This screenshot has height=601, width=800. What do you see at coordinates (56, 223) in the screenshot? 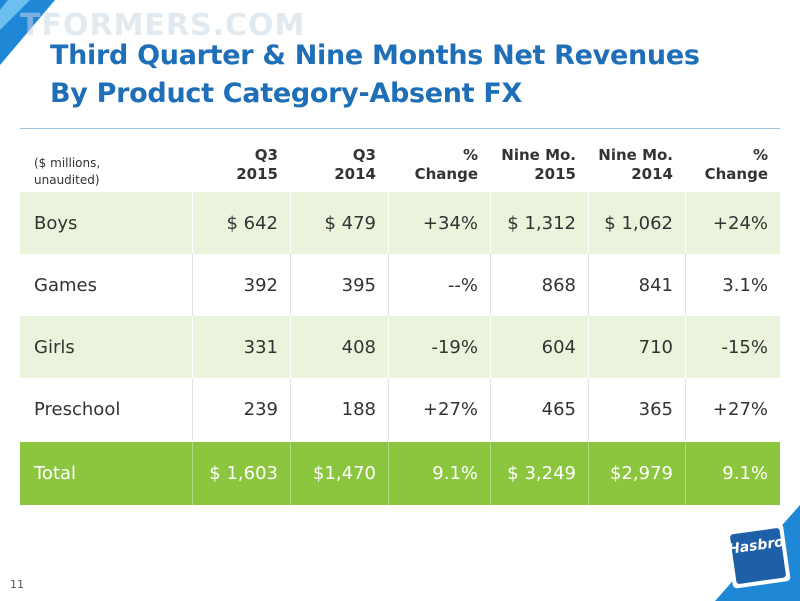
I see `table-cell: Boys` at bounding box center [56, 223].